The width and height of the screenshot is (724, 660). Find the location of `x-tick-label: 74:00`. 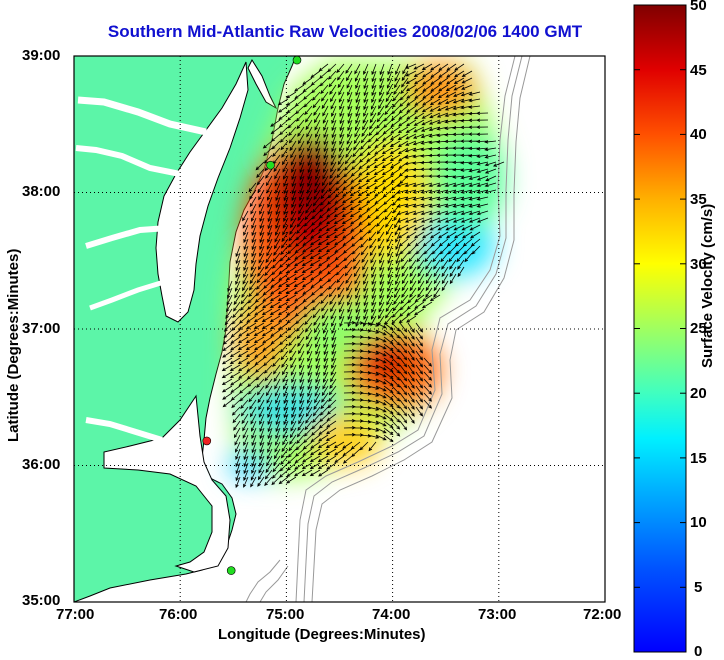

x-tick-label: 74:00 is located at coordinates (391, 614).